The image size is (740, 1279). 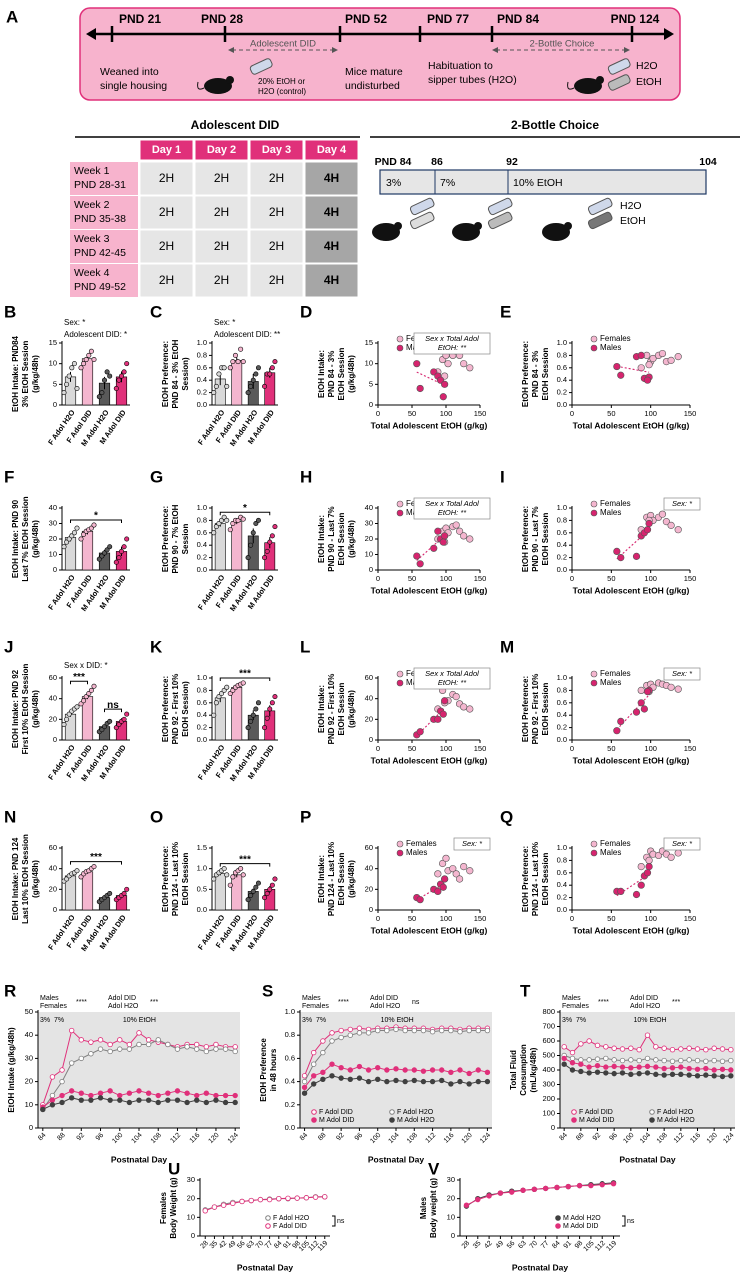 What do you see at coordinates (374, 72) in the screenshot?
I see `timeline-note: Mice mature` at bounding box center [374, 72].